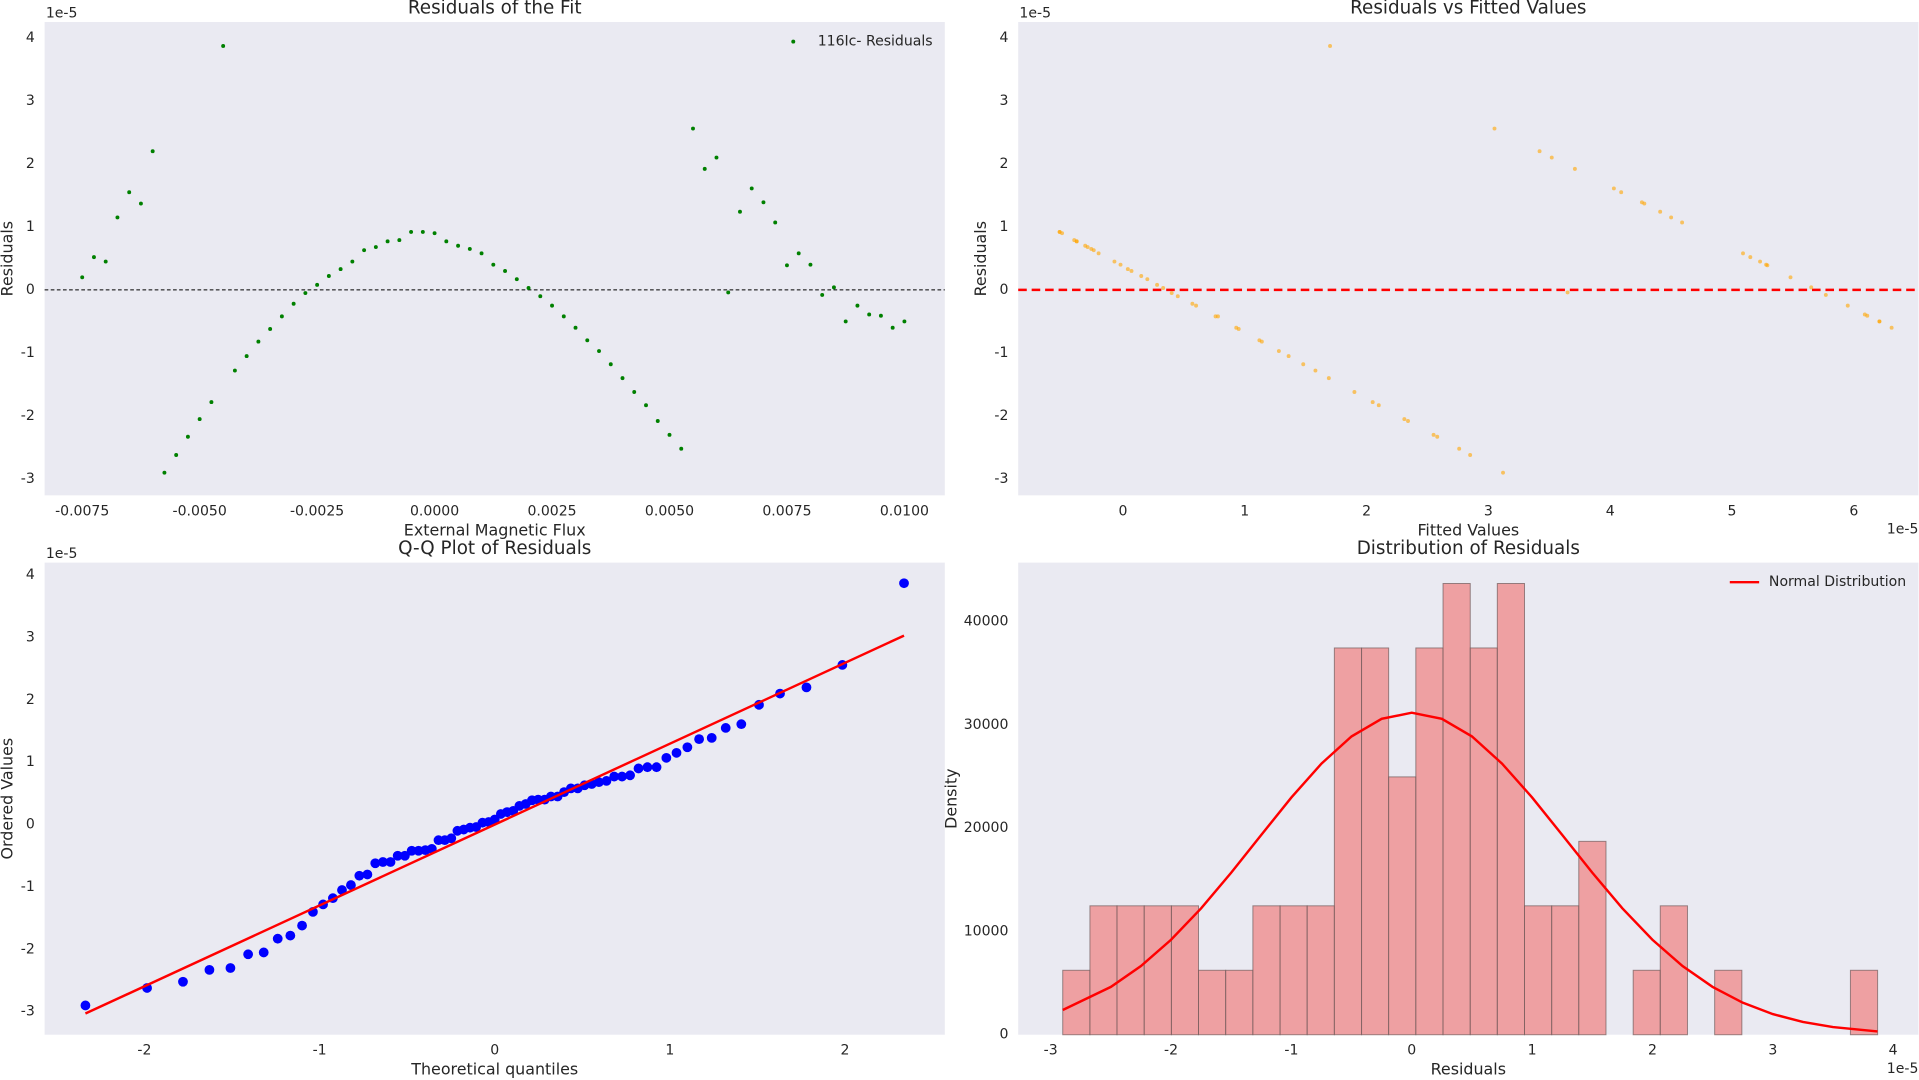 This screenshot has height=1080, width=1919. What do you see at coordinates (495, 529) in the screenshot?
I see `x-axis-label: External Magnetic Flux` at bounding box center [495, 529].